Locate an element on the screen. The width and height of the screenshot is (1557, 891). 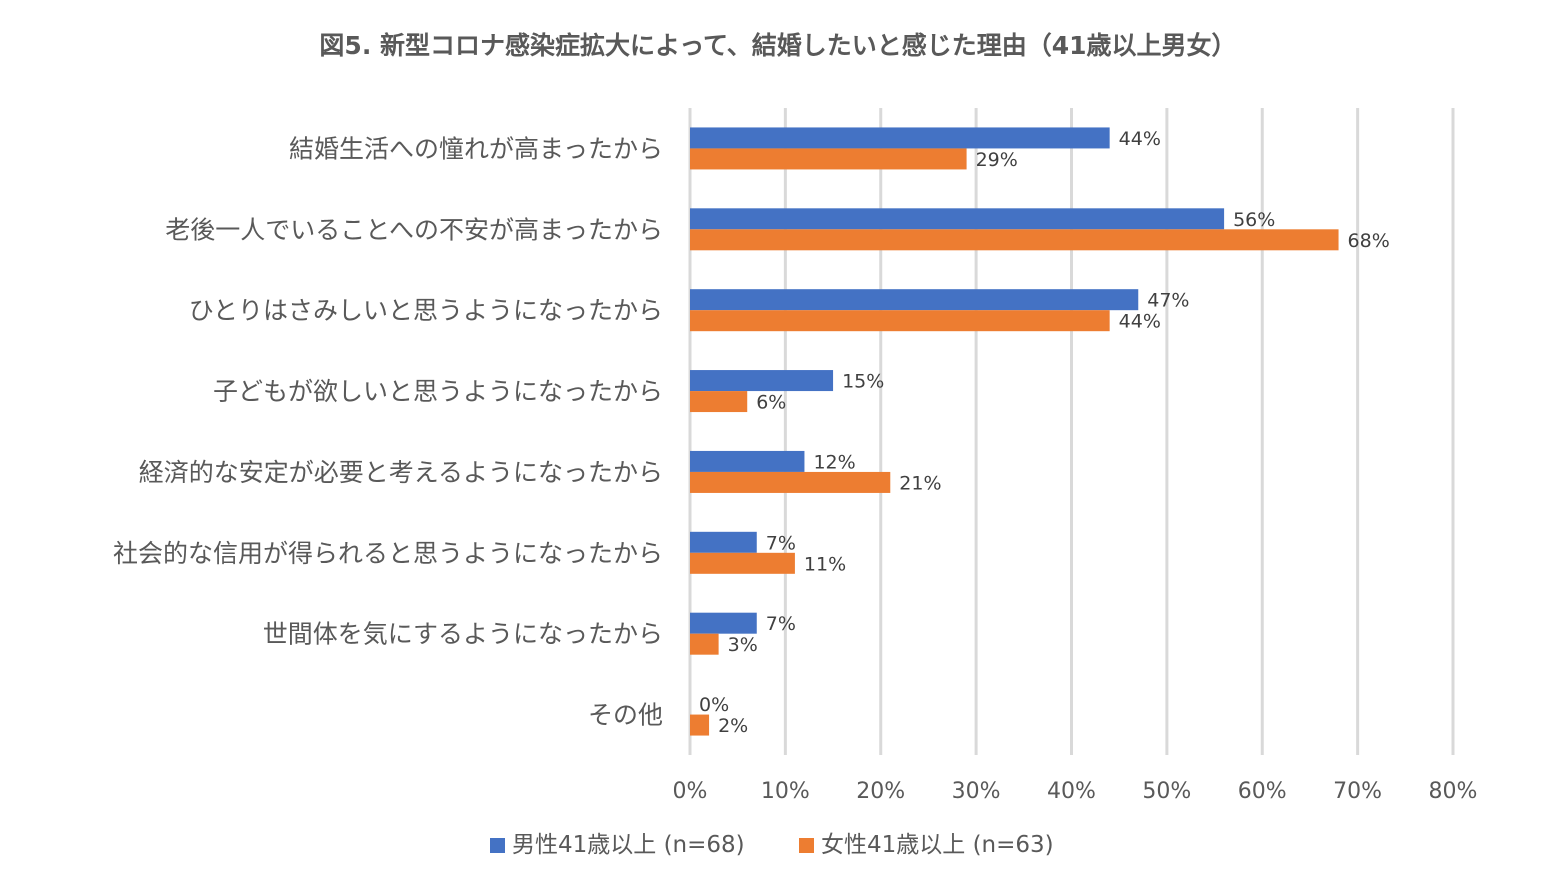
data-label-series-1-7: 2% is located at coordinates (733, 726).